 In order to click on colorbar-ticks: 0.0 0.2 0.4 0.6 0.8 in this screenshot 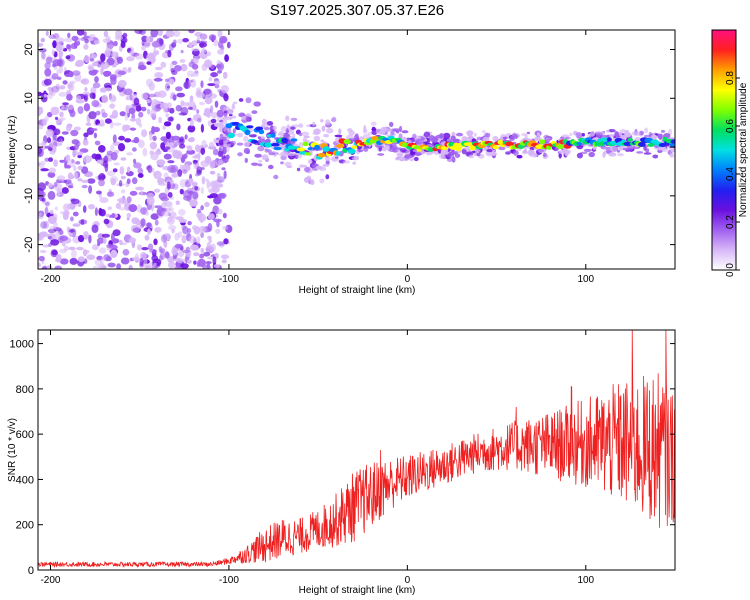, I will do `click(732, 174)`.